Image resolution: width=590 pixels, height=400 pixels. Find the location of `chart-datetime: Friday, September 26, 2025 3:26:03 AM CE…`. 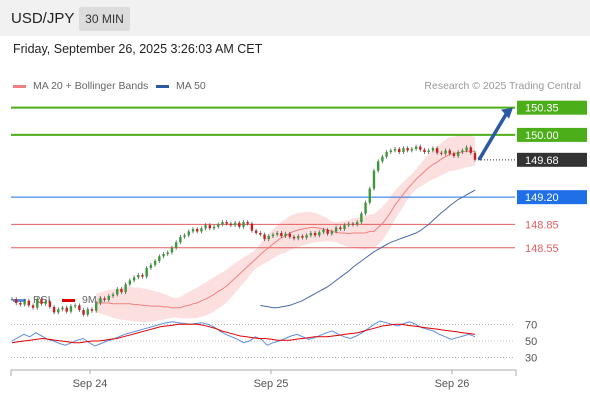

chart-datetime: Friday, September 26, 2025 3:26:03 AM CE… is located at coordinates (138, 49).